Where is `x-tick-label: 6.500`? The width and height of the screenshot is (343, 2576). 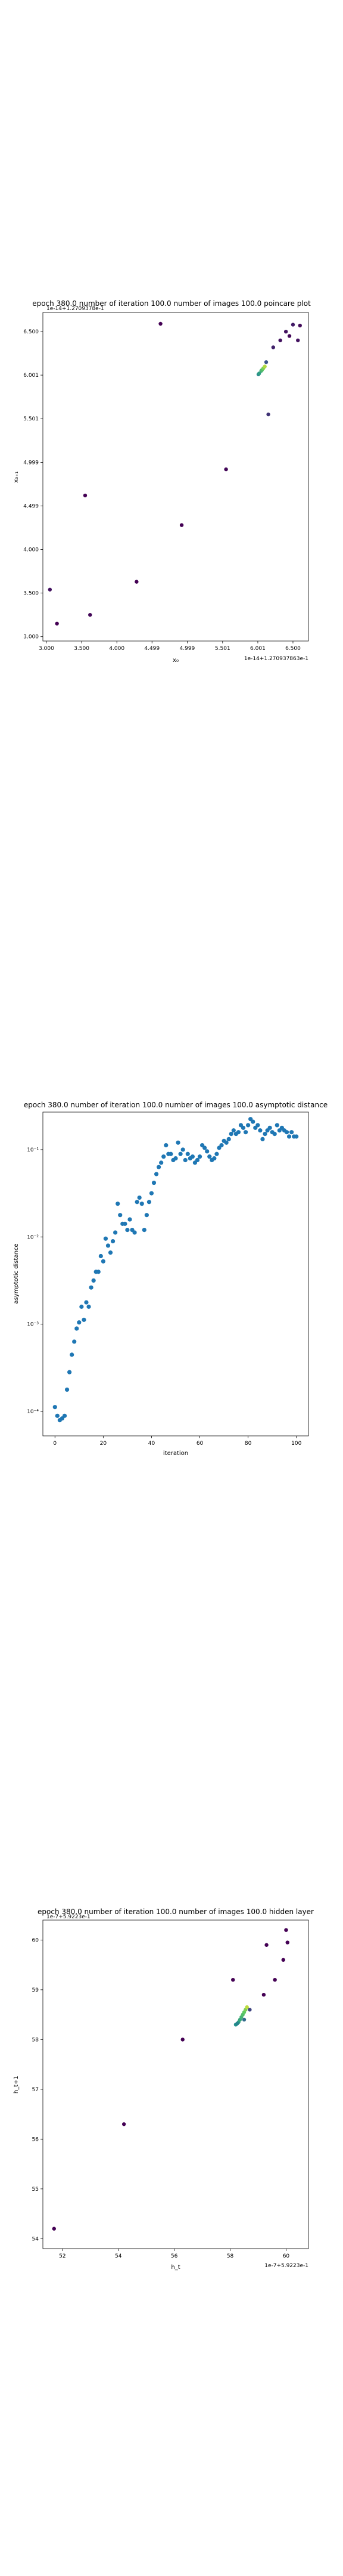
x-tick-label: 6.500 is located at coordinates (293, 649).